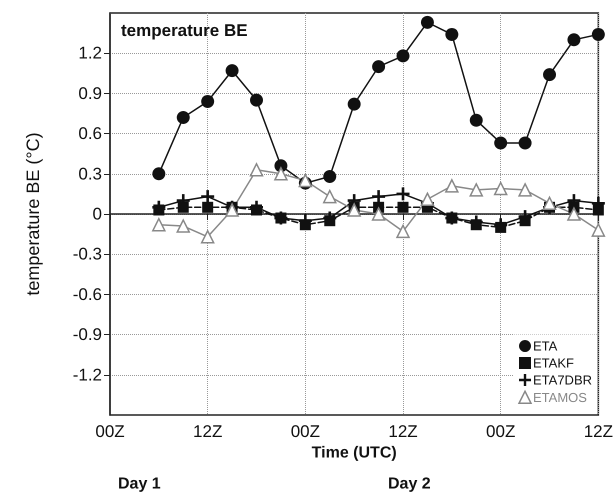  Describe the element at coordinates (97, 214) in the screenshot. I see `y-tick-label: 0` at that location.